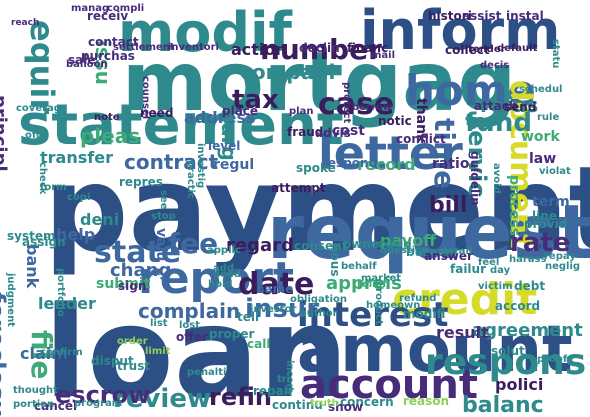 Image resolution: width=590 pixels, height=417 pixels. I want to click on word-appreis: appreis, so click(364, 283).